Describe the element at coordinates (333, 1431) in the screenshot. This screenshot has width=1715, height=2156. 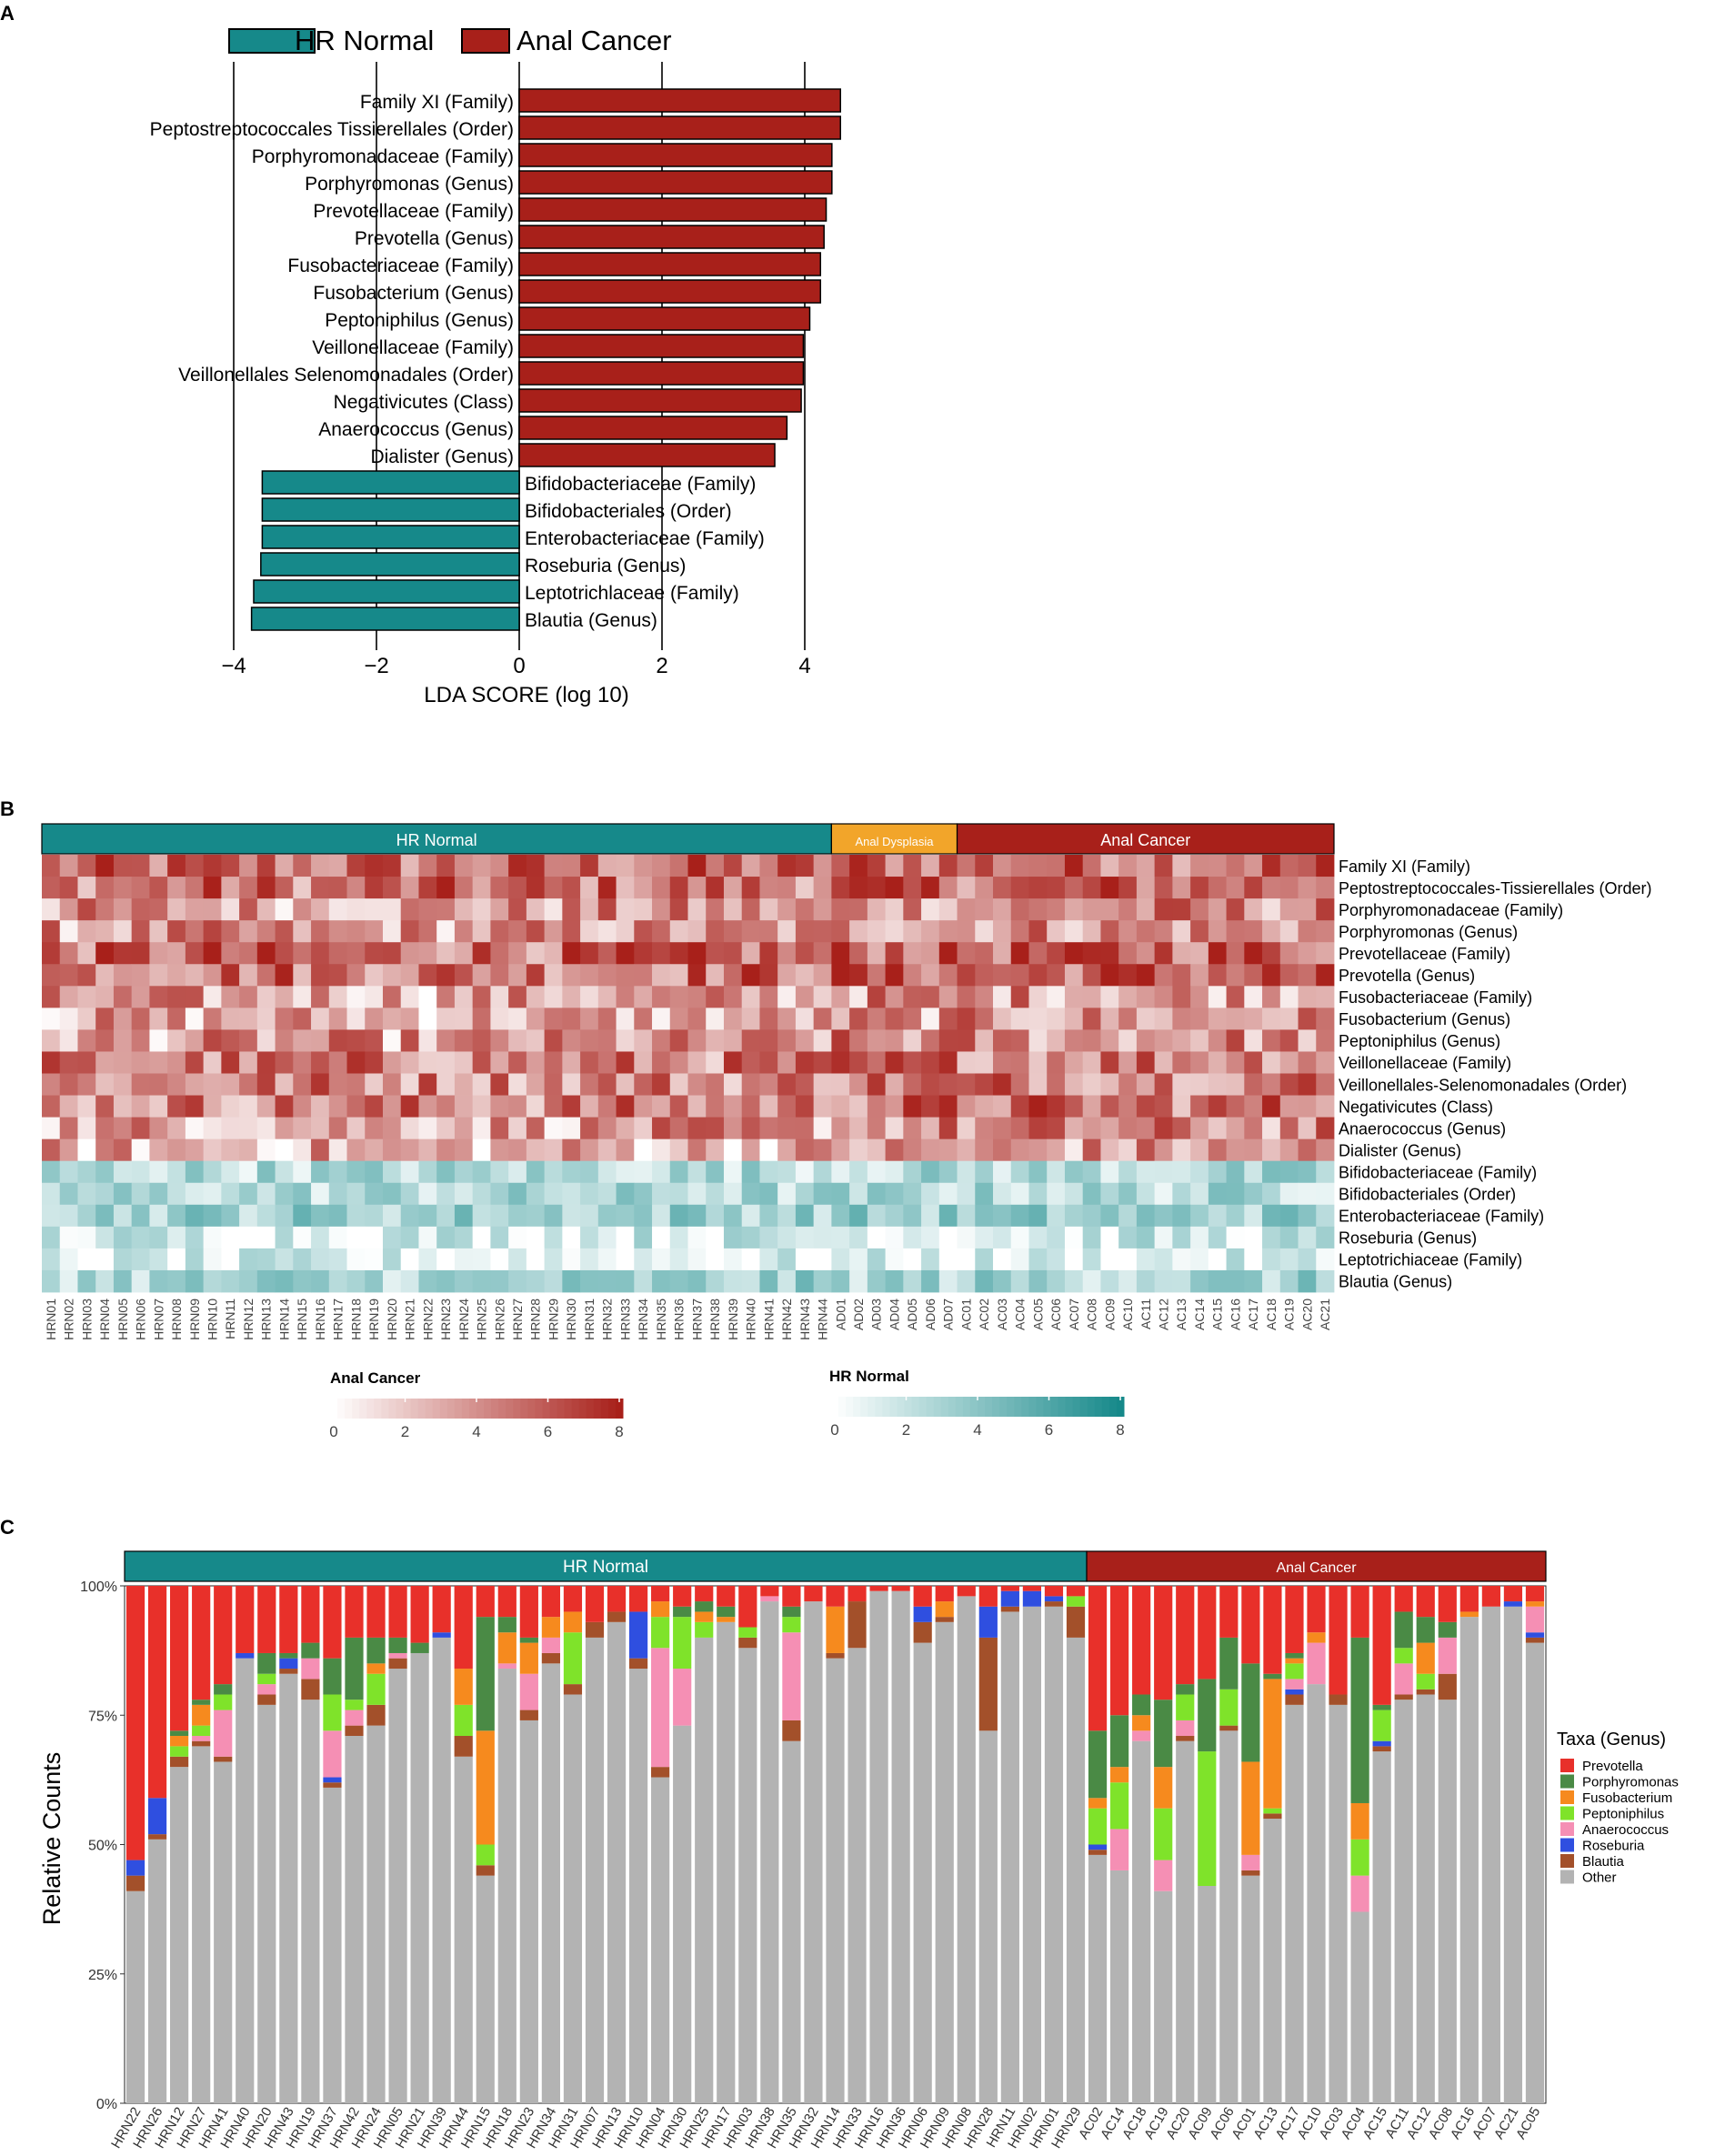
I see `heatmap-legend-tick-label: 0` at that location.